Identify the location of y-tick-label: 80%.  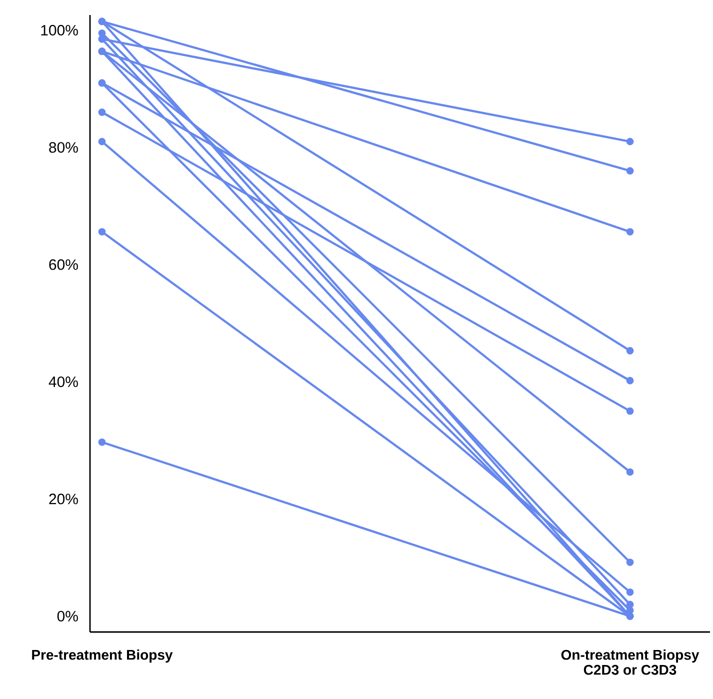
(63, 147).